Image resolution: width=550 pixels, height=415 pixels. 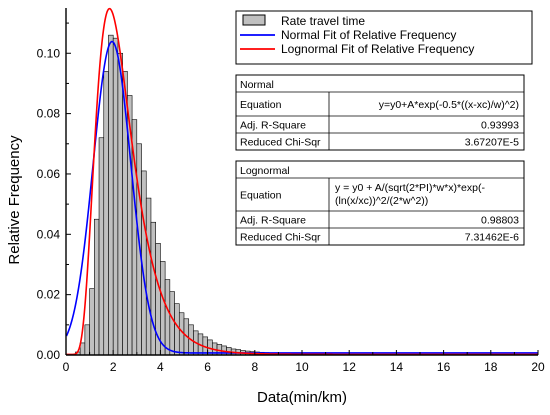 What do you see at coordinates (113, 367) in the screenshot?
I see `x-tick-label: 2` at bounding box center [113, 367].